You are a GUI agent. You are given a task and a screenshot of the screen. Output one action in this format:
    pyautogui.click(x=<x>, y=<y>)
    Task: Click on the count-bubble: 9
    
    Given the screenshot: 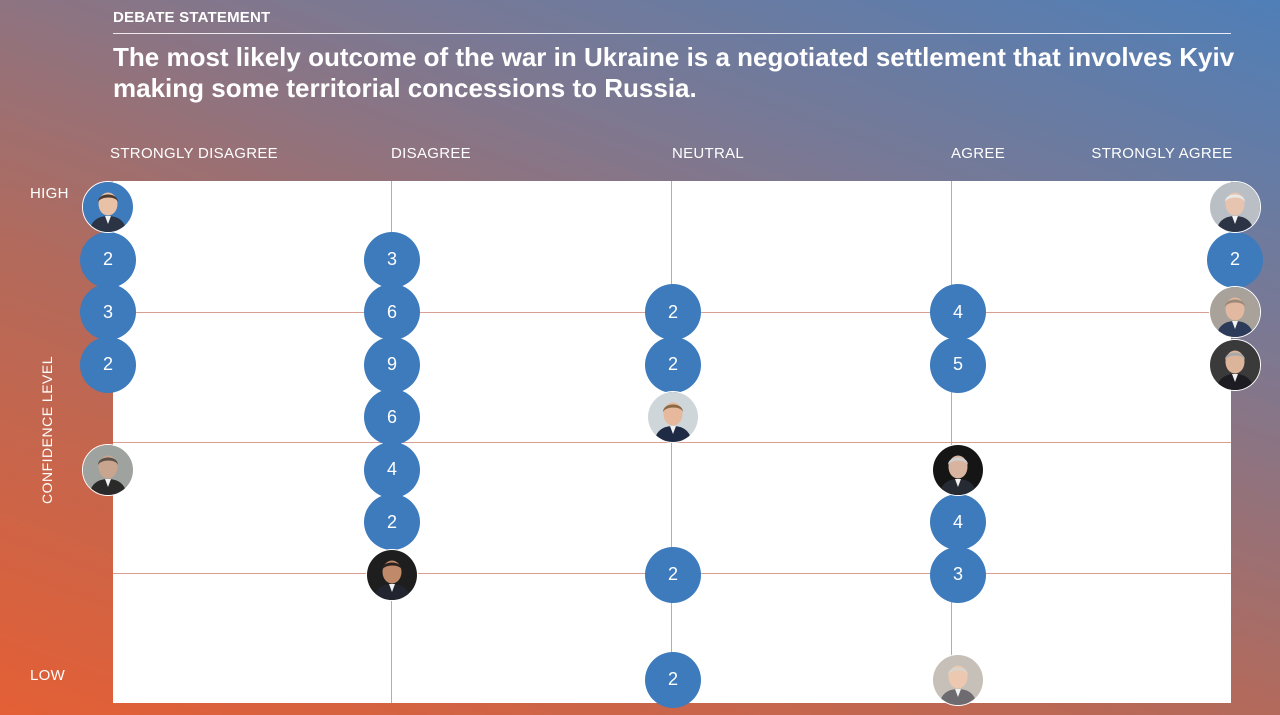 What is the action you would take?
    pyautogui.click(x=392, y=364)
    